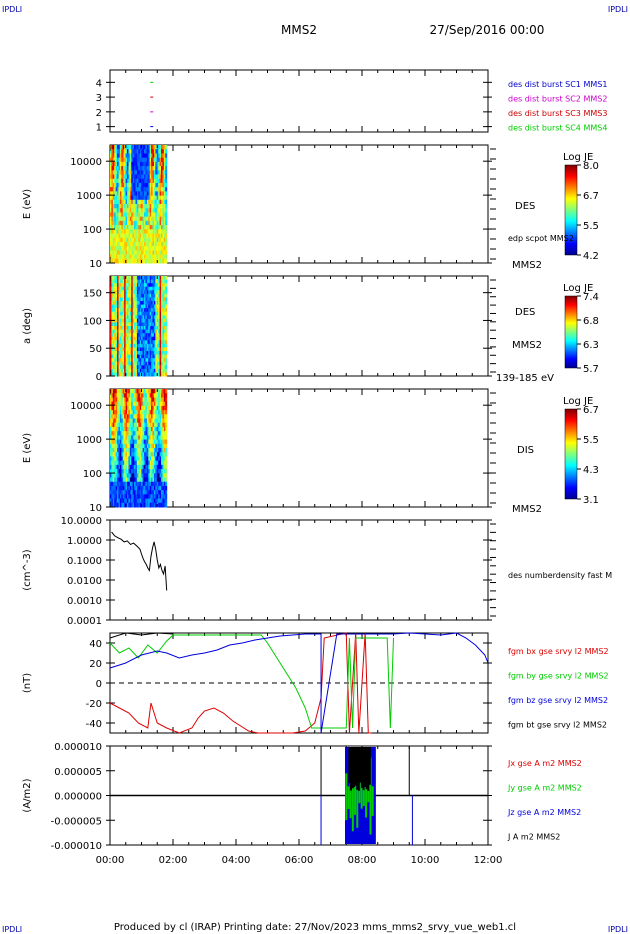 Image resolution: width=630 pixels, height=934 pixels. I want to click on current-legend-label: Jz gse A m2 MMS2, so click(544, 812).